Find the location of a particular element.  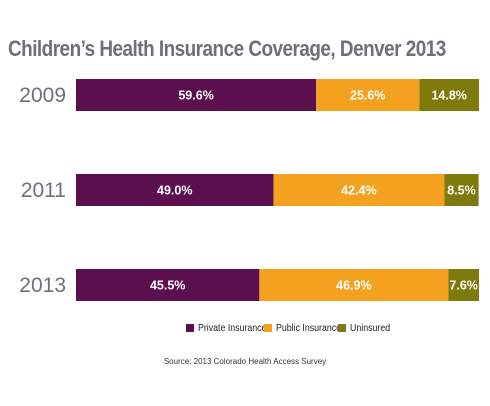

legend-swatch-private-insurance is located at coordinates (190, 328).